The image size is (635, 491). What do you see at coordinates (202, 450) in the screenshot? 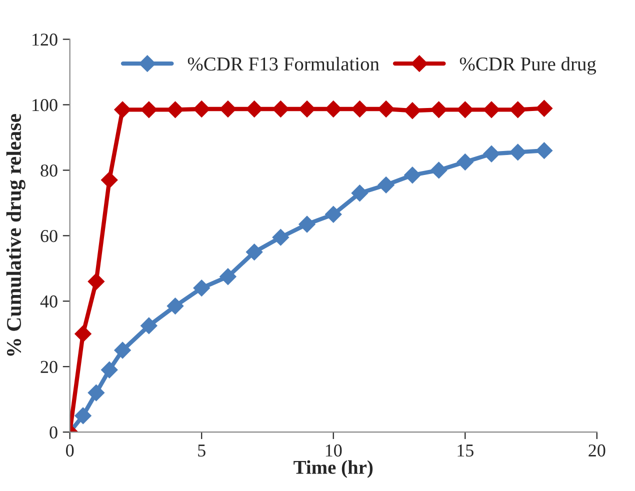
I see `x-tick-label: 5` at bounding box center [202, 450].